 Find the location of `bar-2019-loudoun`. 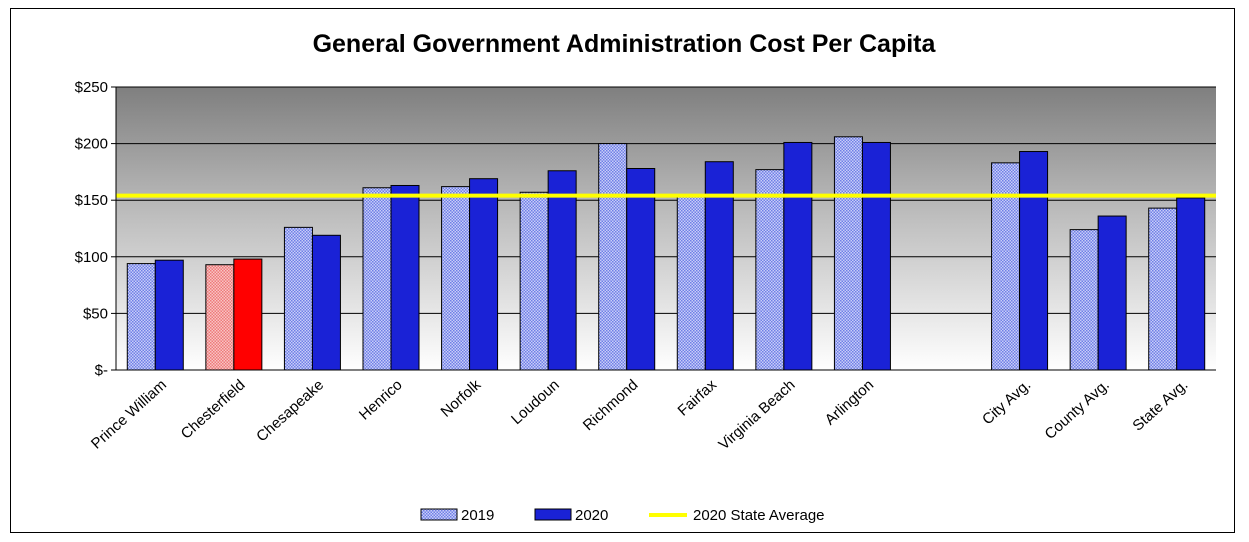

bar-2019-loudoun is located at coordinates (534, 281).